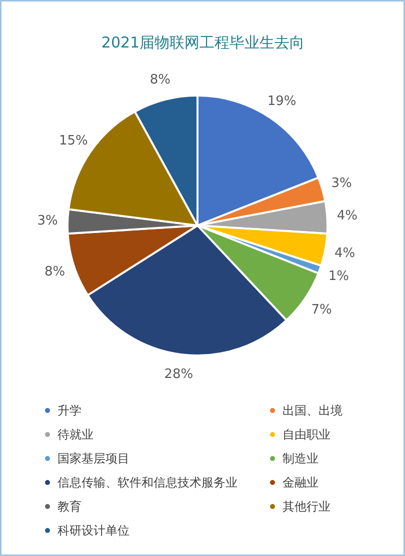 The image size is (405, 556). I want to click on legend-label: 科研设计单位, so click(94, 531).